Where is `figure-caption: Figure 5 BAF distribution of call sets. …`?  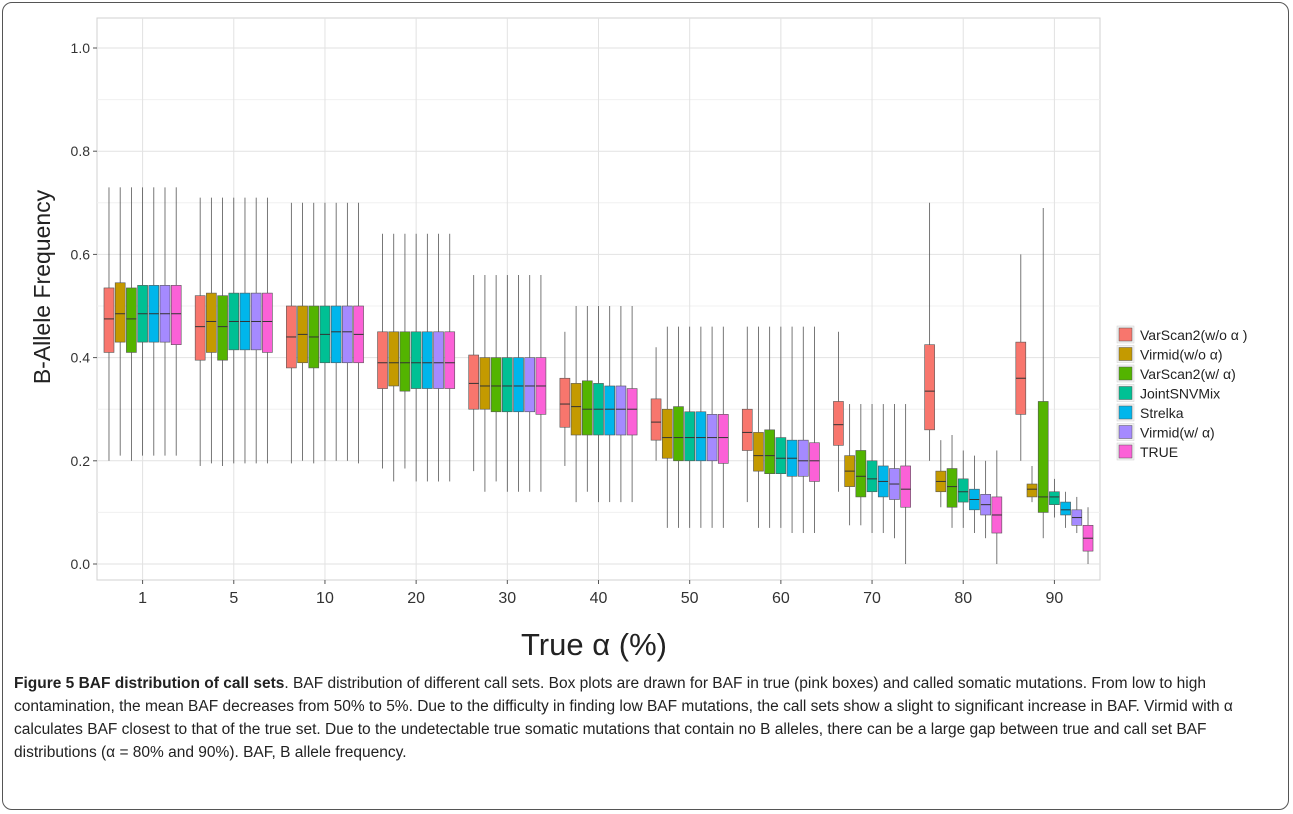 figure-caption: Figure 5 BAF distribution of call sets. … is located at coordinates (645, 718).